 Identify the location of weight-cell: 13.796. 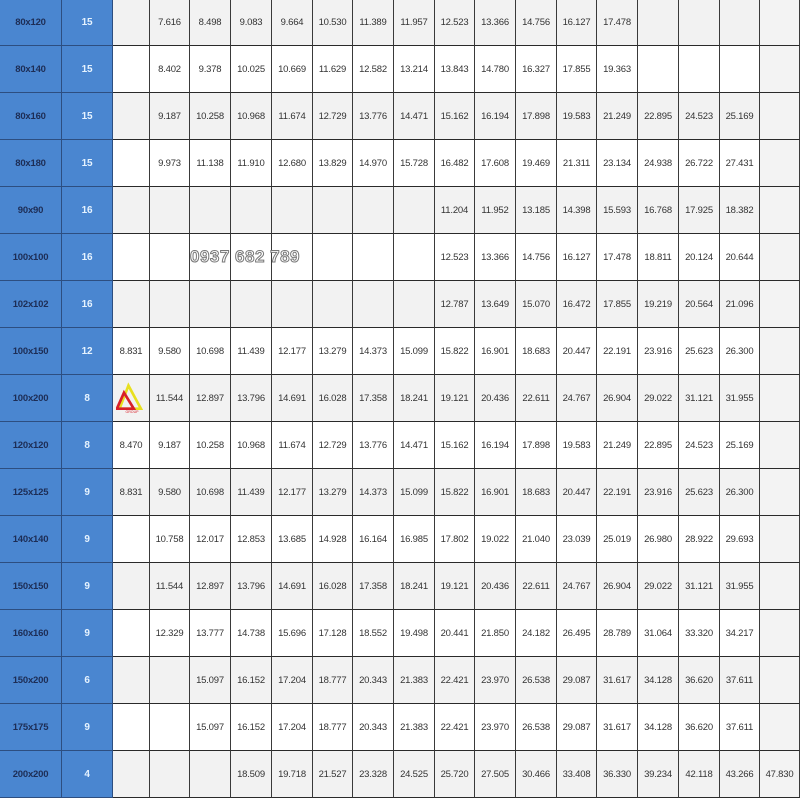
(251, 586).